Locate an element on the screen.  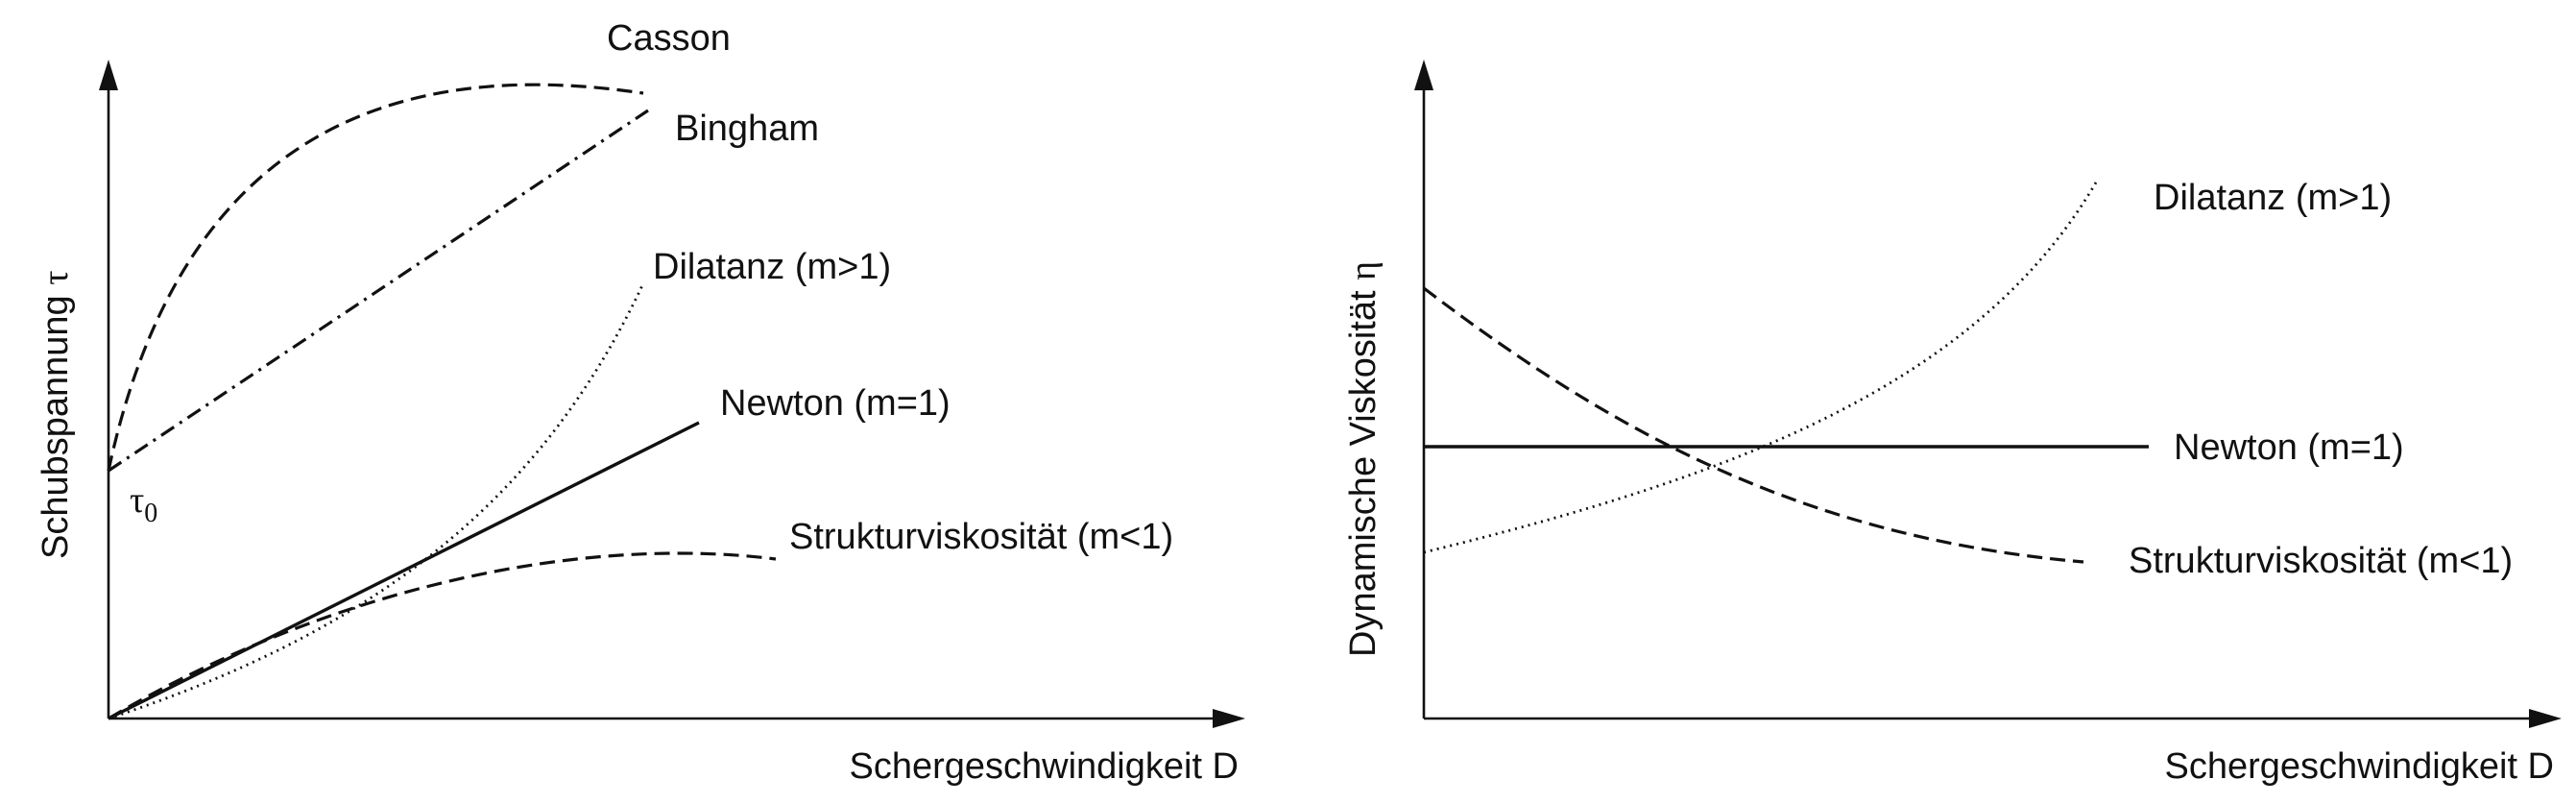
left-y-axis-label: Schubspannung τ is located at coordinates (56, 414).